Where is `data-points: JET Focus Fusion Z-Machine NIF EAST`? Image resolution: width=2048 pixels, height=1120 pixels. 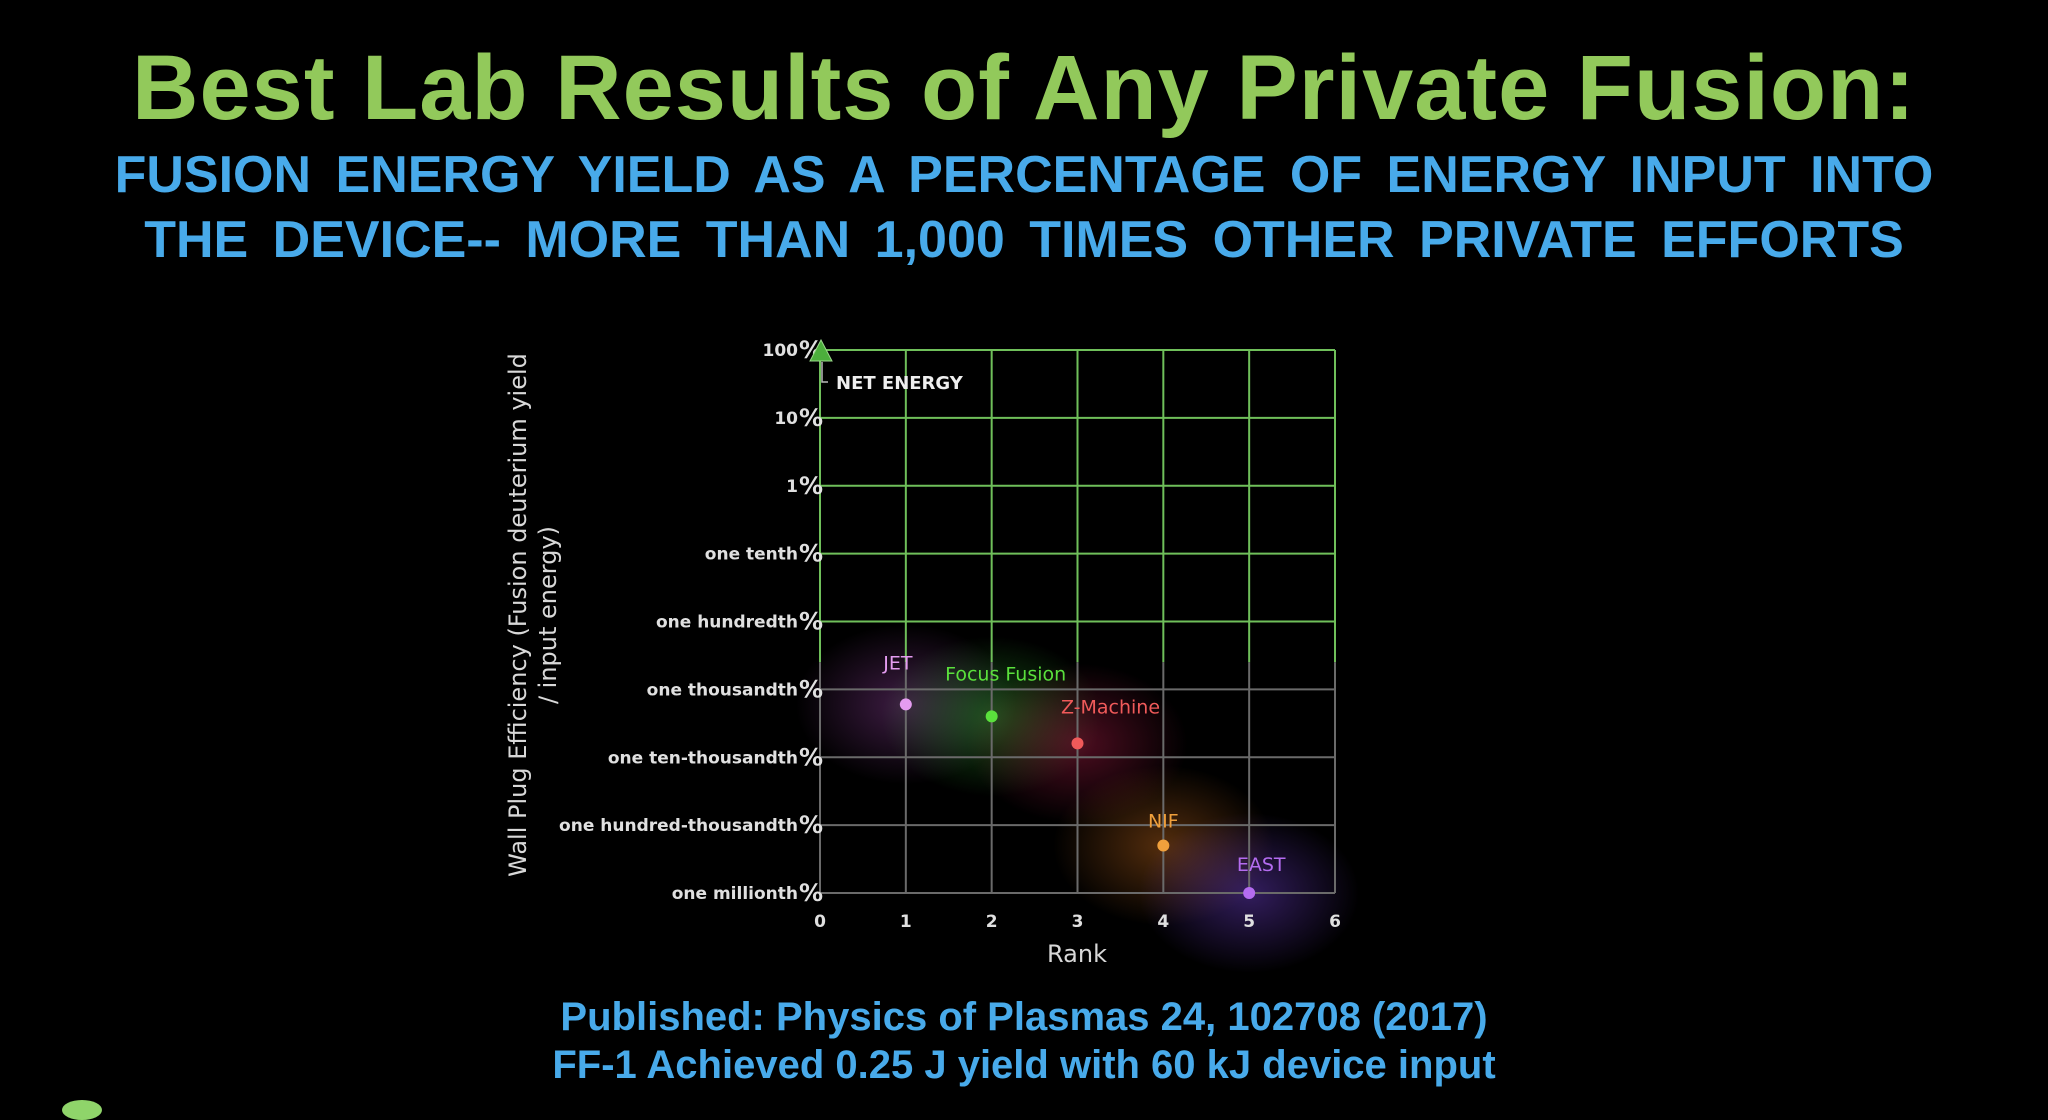
data-points: JET Focus Fusion Z-Machine NIF EAST is located at coordinates (1084, 775).